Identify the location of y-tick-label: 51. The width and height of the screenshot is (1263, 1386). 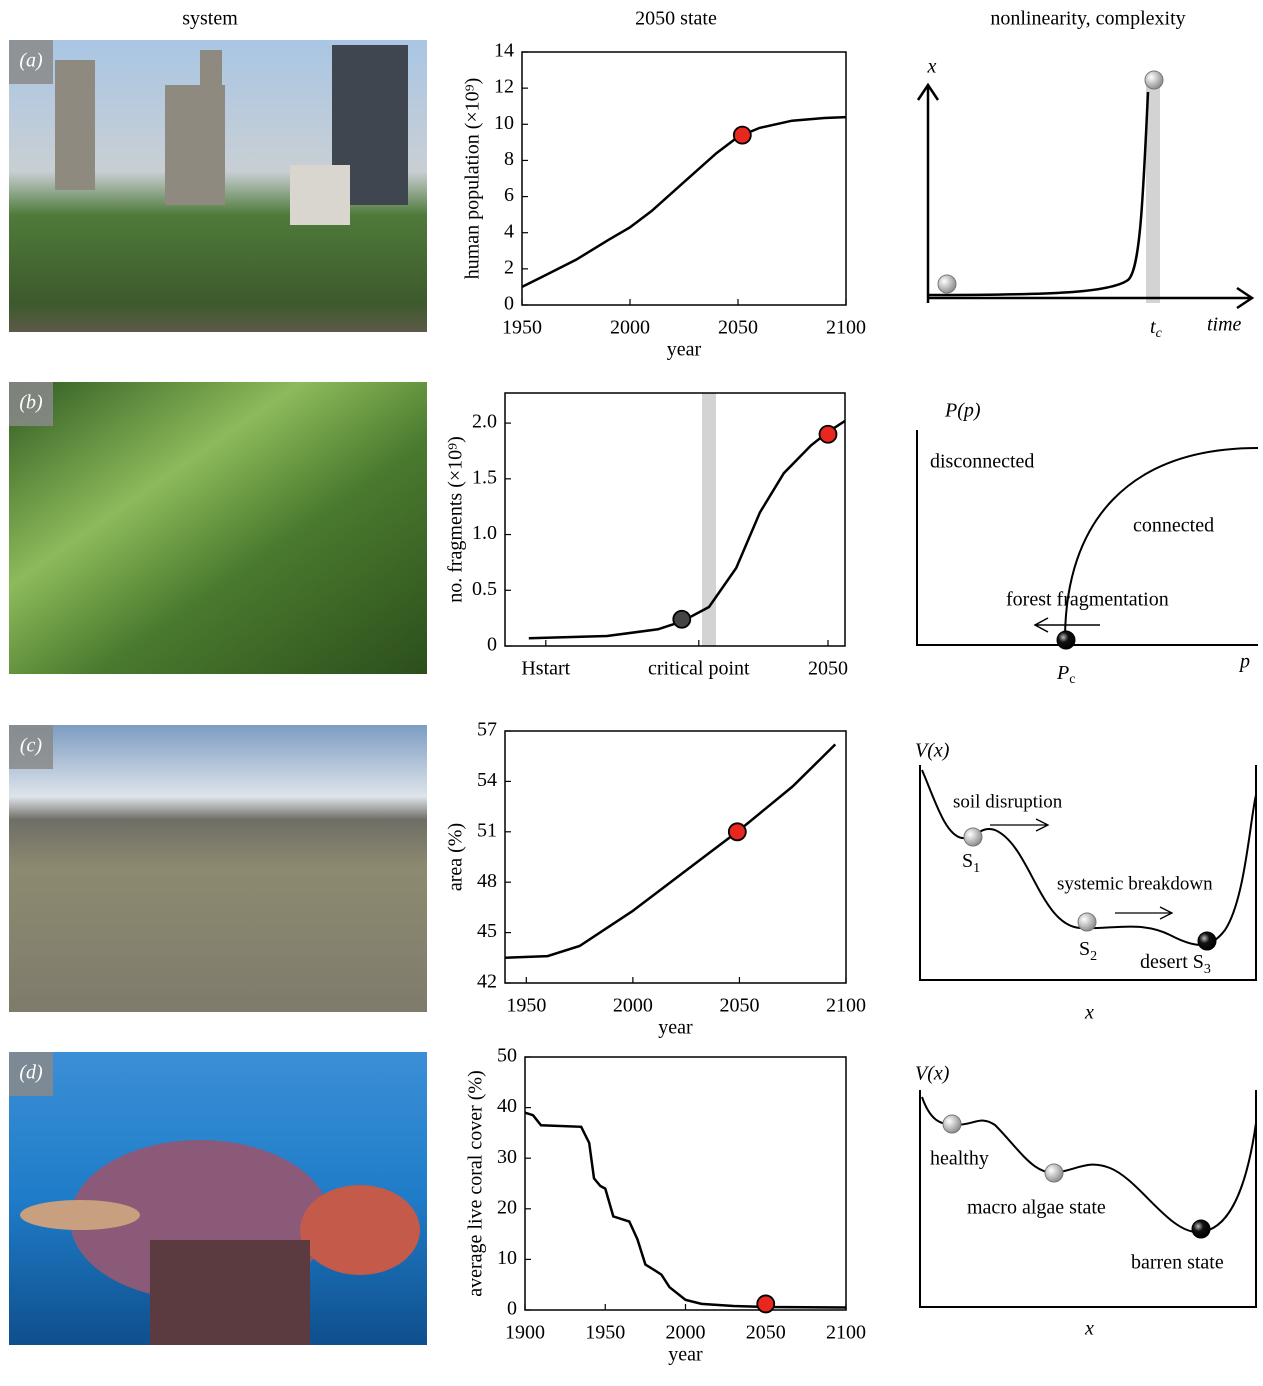
(487, 830).